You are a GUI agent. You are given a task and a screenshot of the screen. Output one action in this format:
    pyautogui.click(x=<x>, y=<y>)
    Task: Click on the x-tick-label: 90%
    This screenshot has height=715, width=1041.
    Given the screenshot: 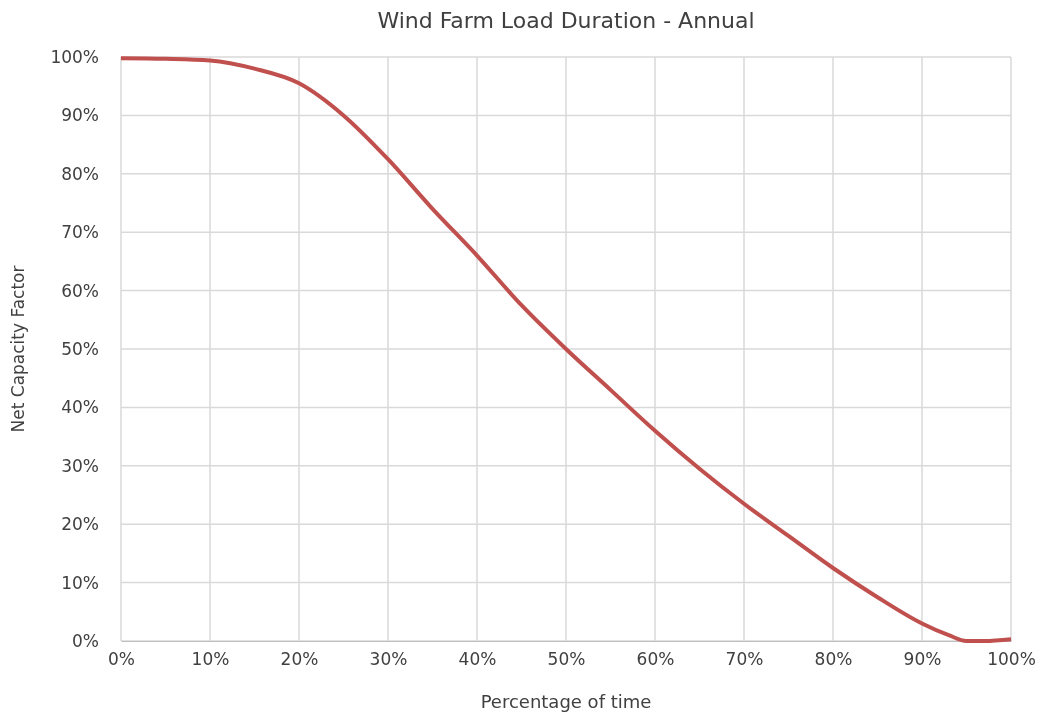 What is the action you would take?
    pyautogui.click(x=922, y=659)
    